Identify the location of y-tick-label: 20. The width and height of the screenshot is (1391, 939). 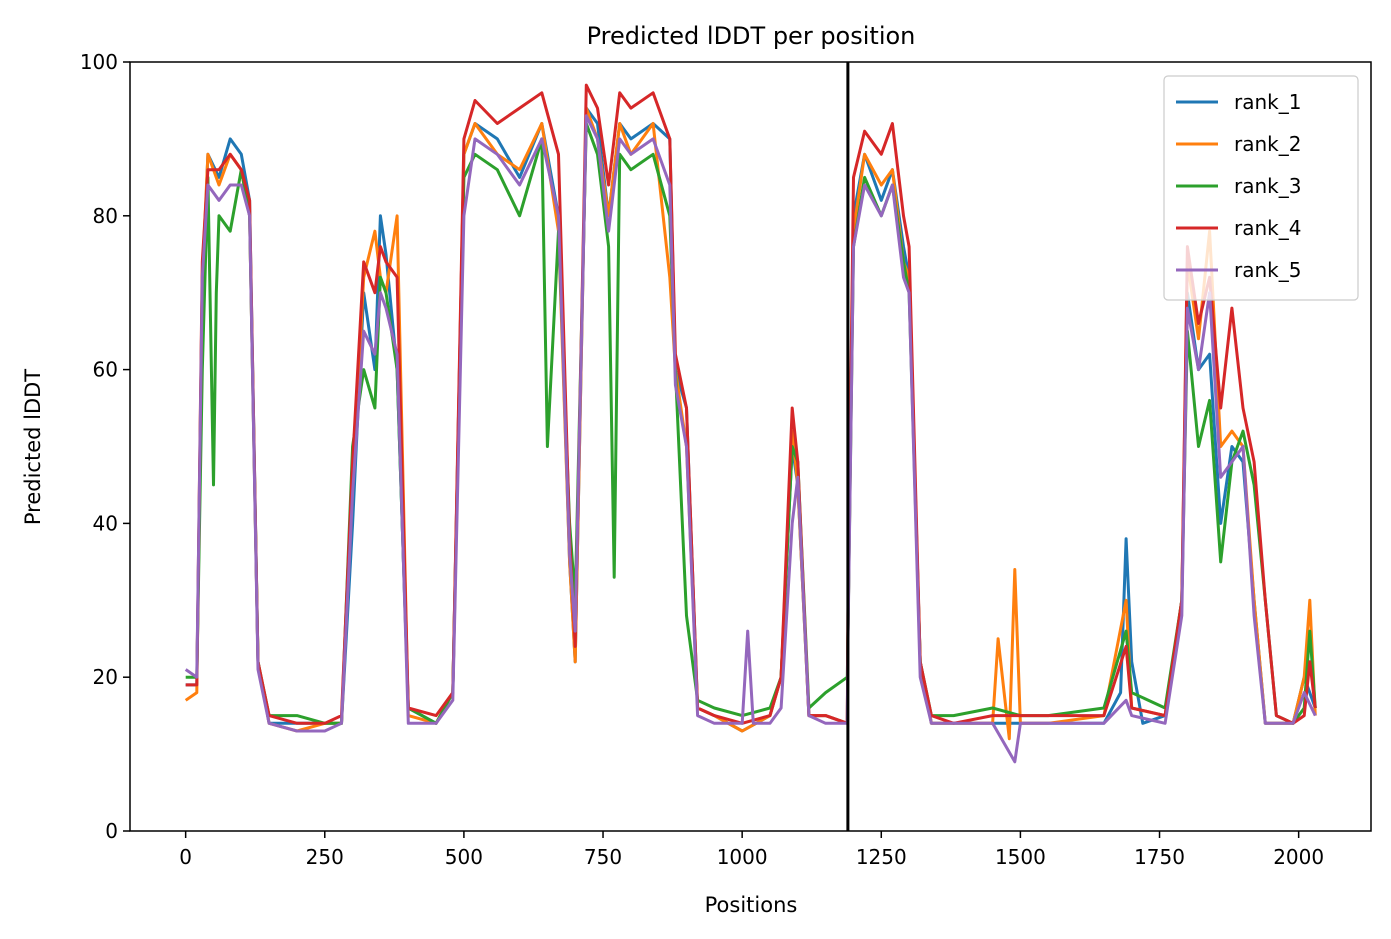
(105, 677).